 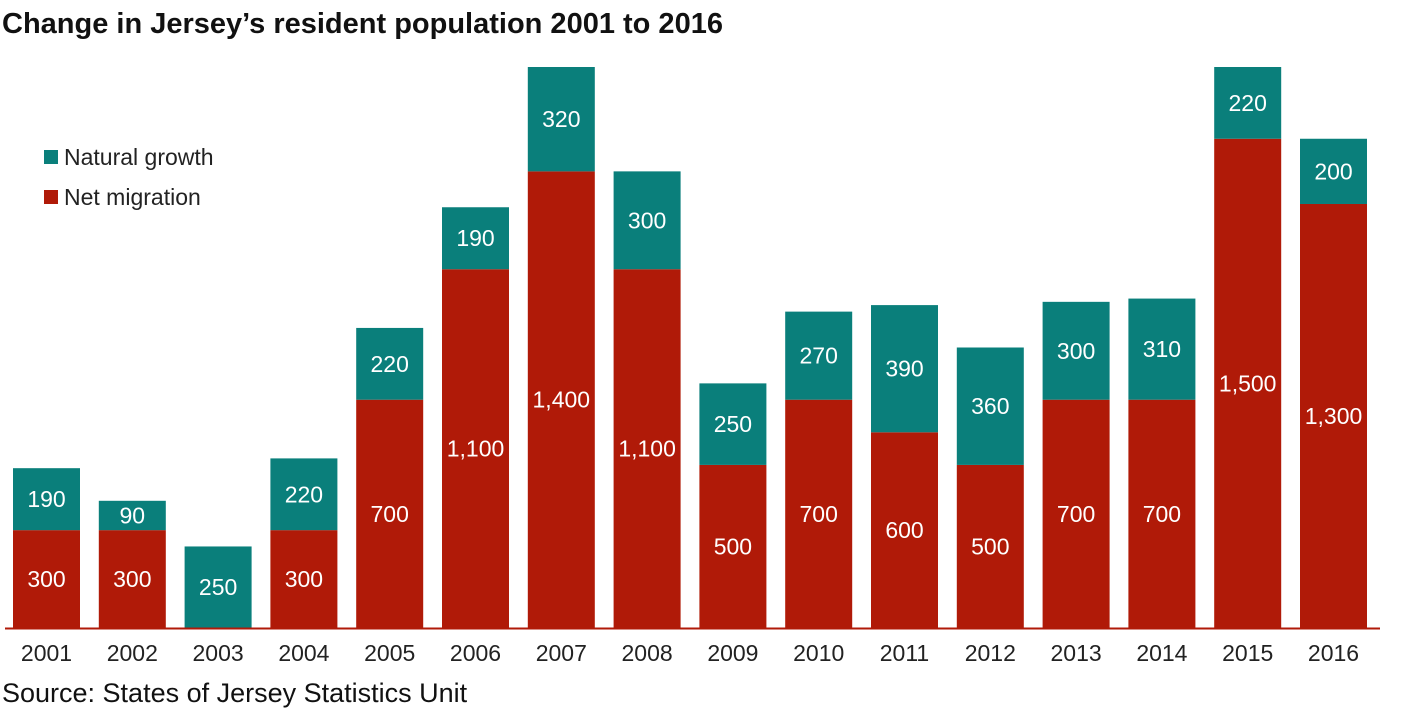 I want to click on data-label-net-migration-2008: 1,100, so click(x=647, y=449).